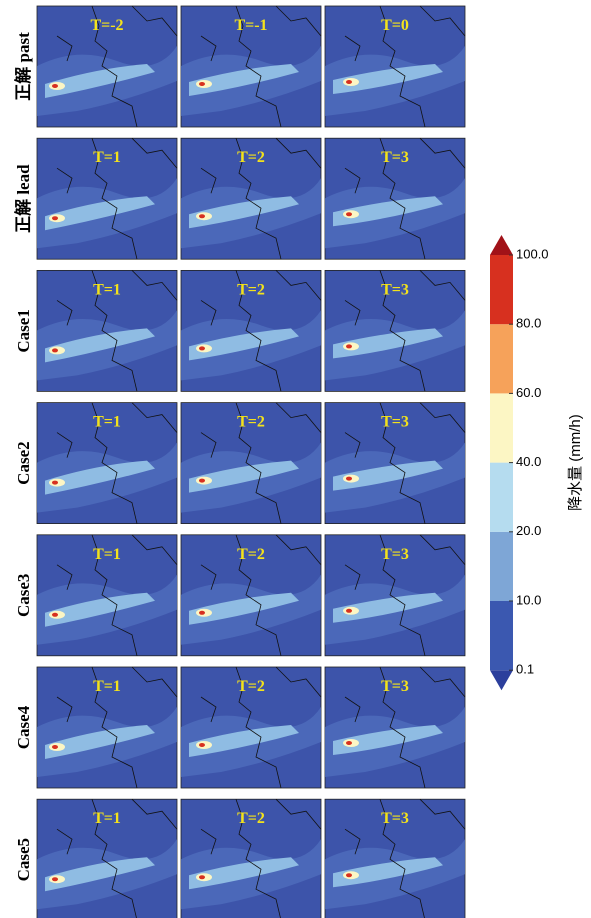 The width and height of the screenshot is (591, 918). I want to click on row-label: 正解 past, so click(23, 66).